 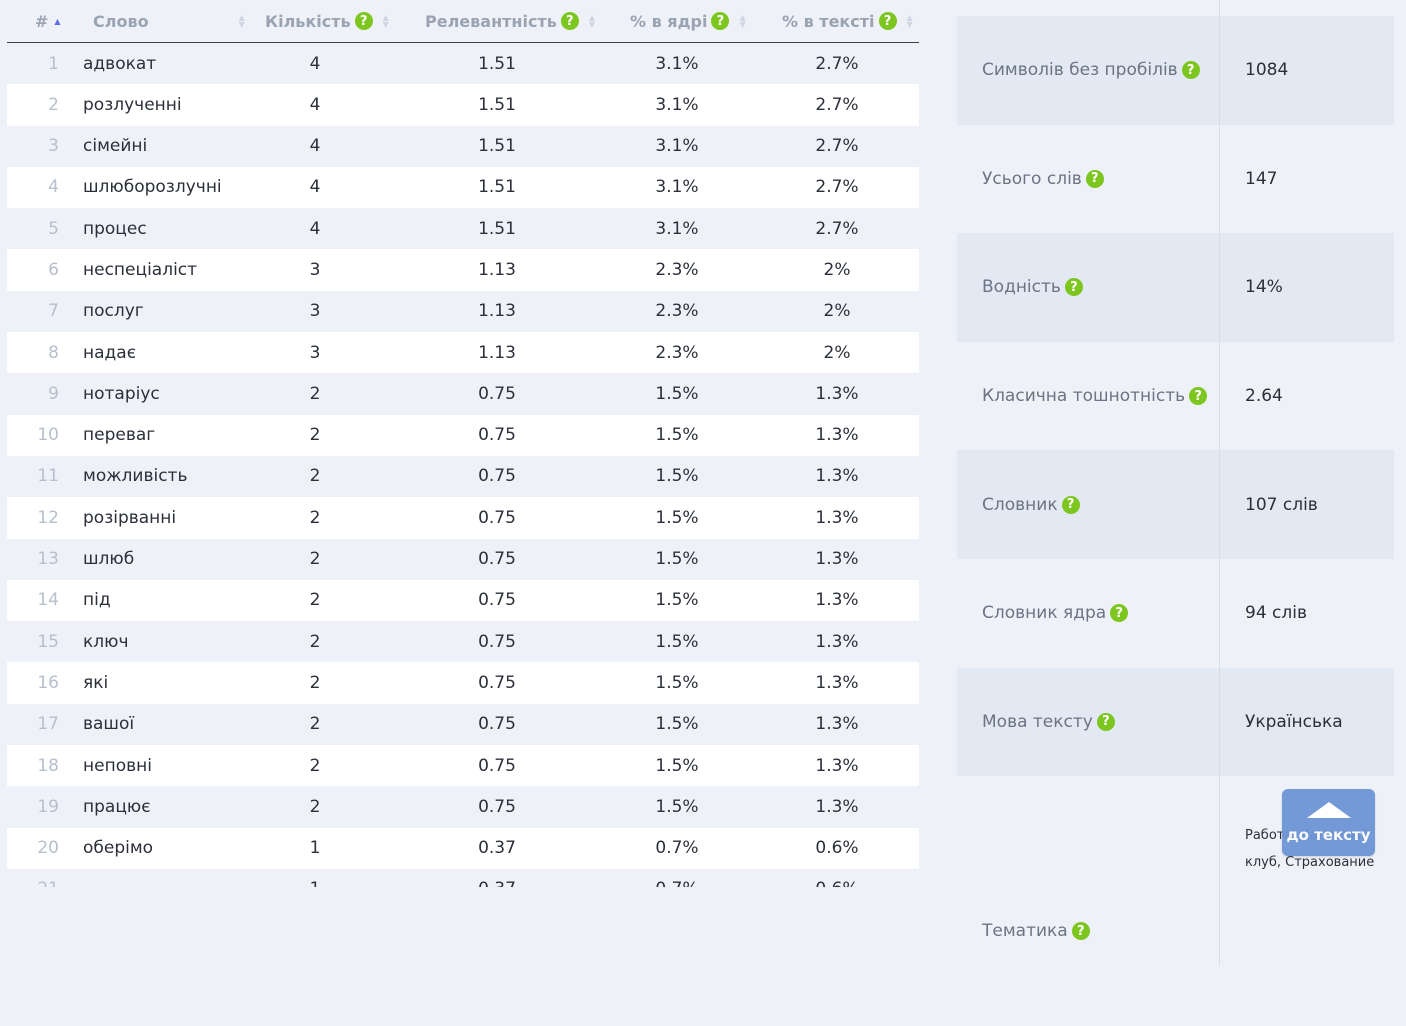 What do you see at coordinates (53, 63) in the screenshot?
I see `row-number: 1` at bounding box center [53, 63].